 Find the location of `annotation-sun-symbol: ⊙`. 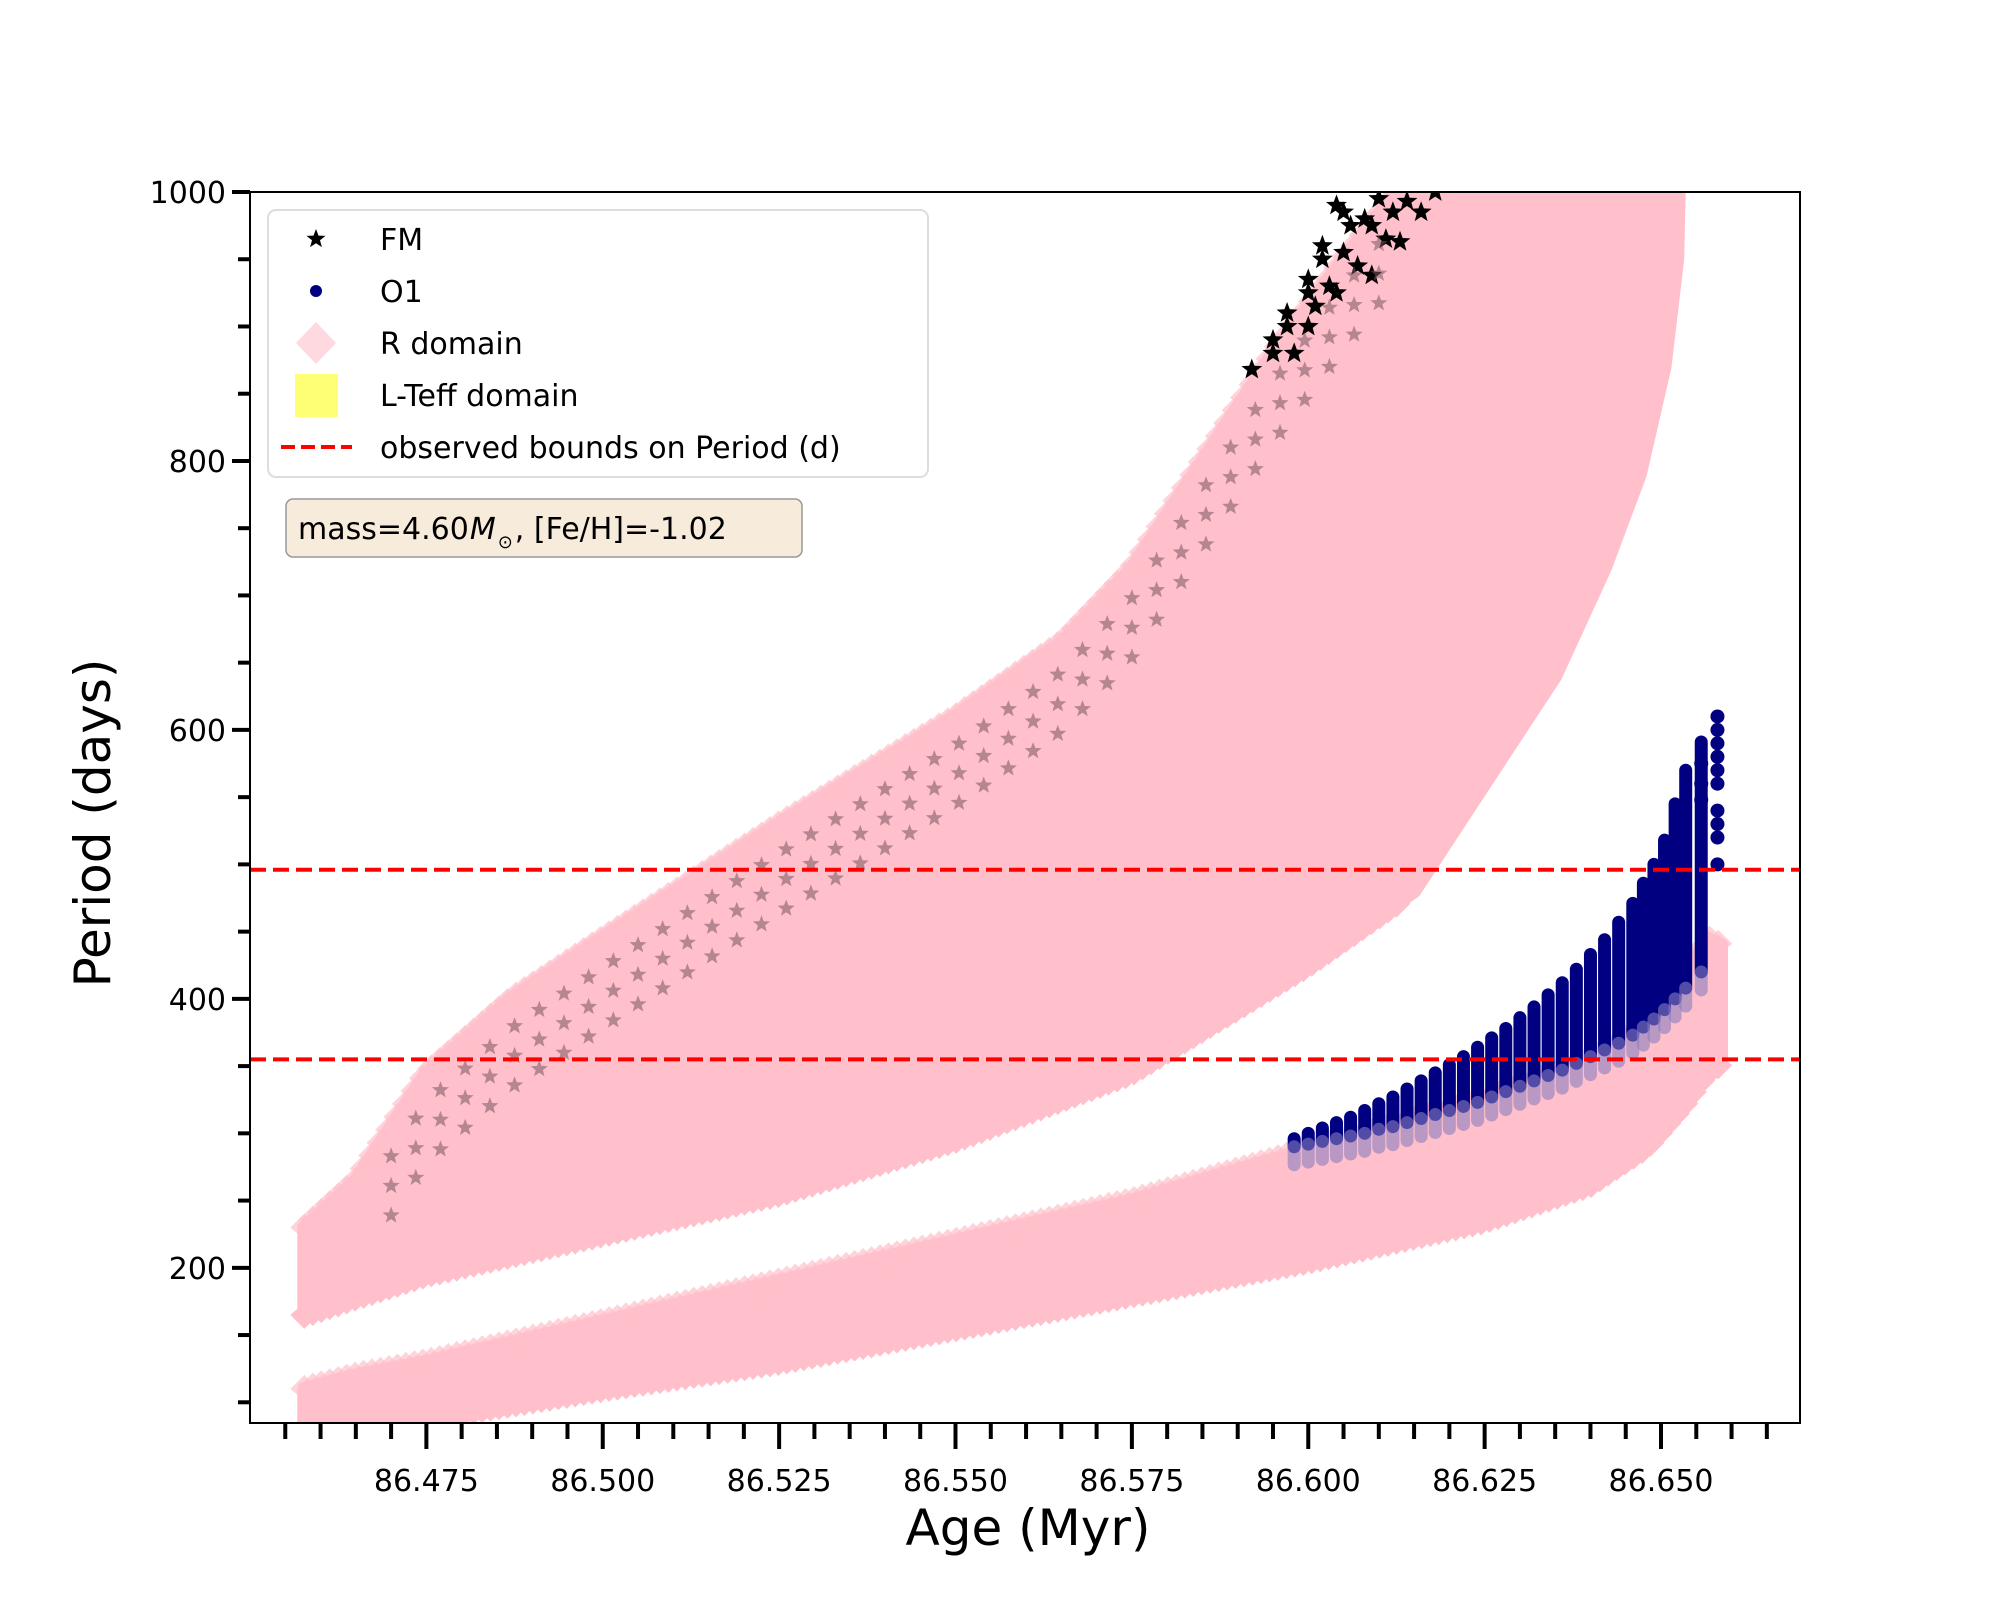

annotation-sun-symbol: ⊙ is located at coordinates (505, 542).